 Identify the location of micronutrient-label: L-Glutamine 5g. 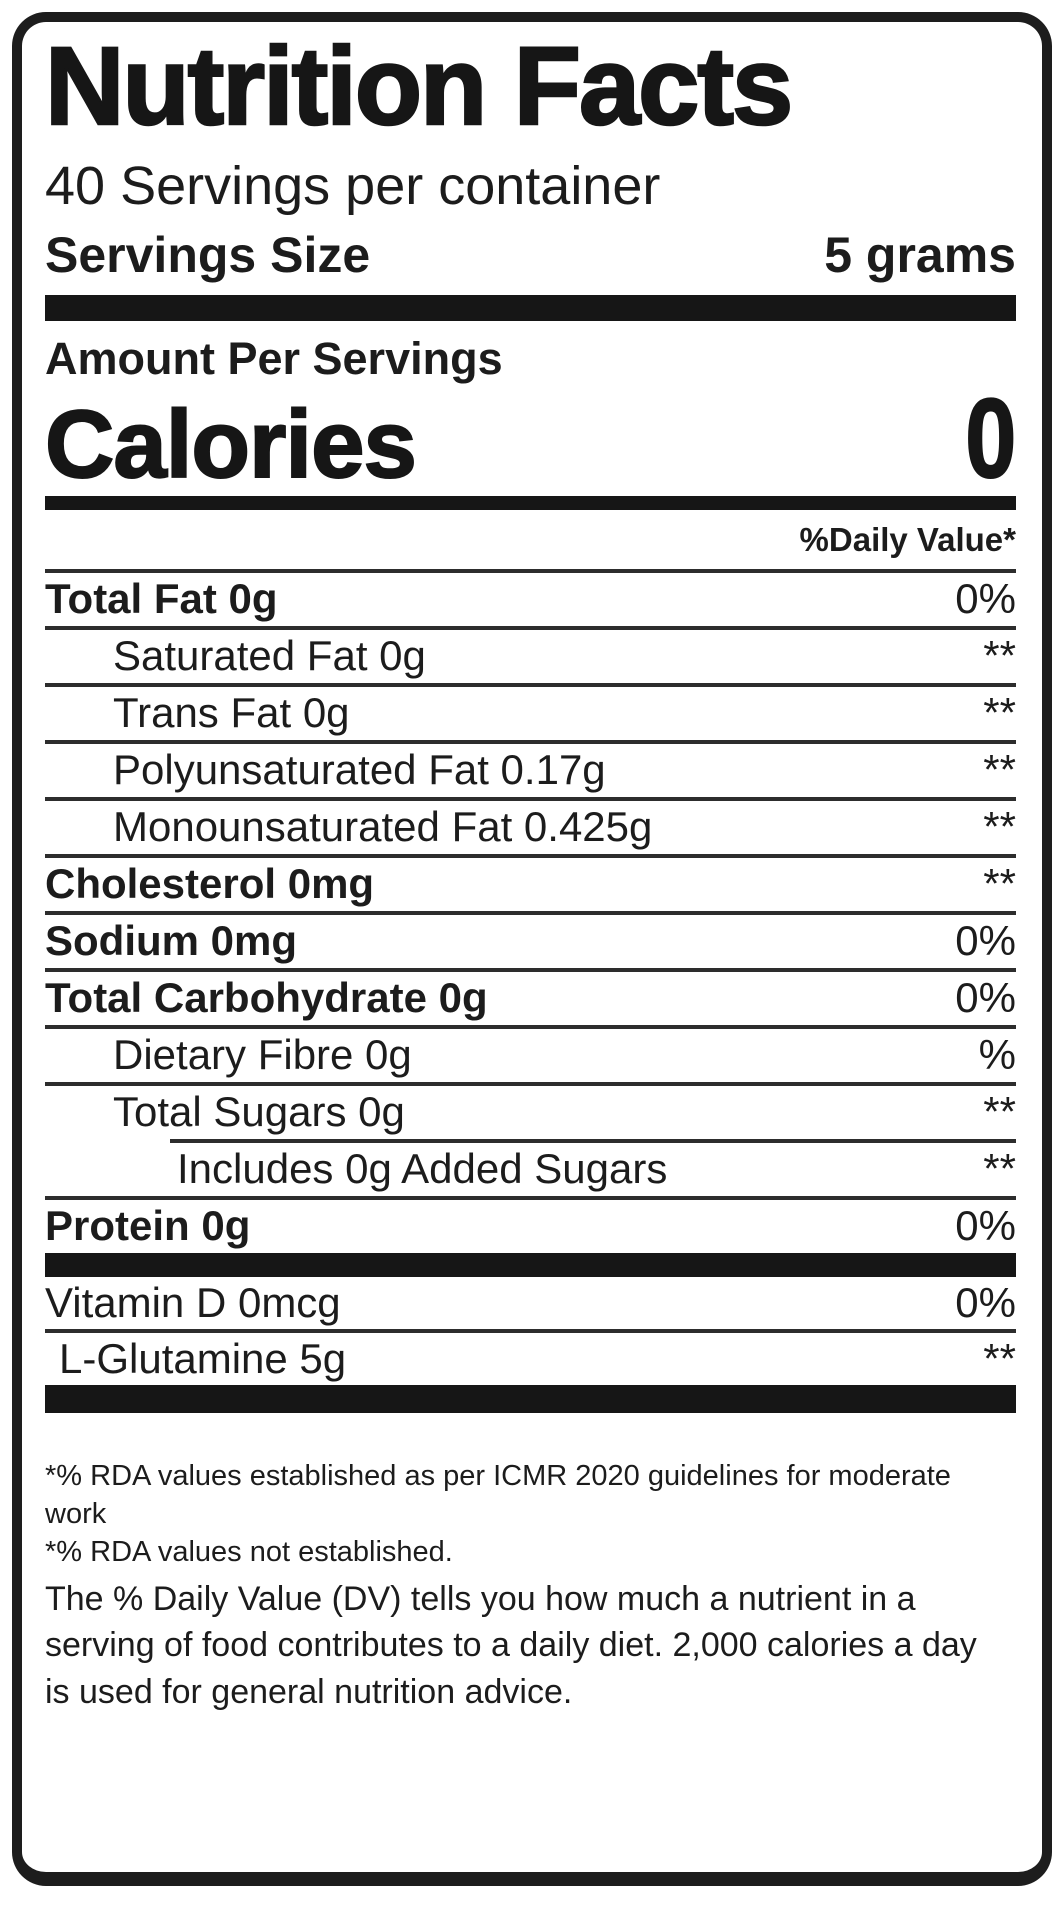
(203, 1358).